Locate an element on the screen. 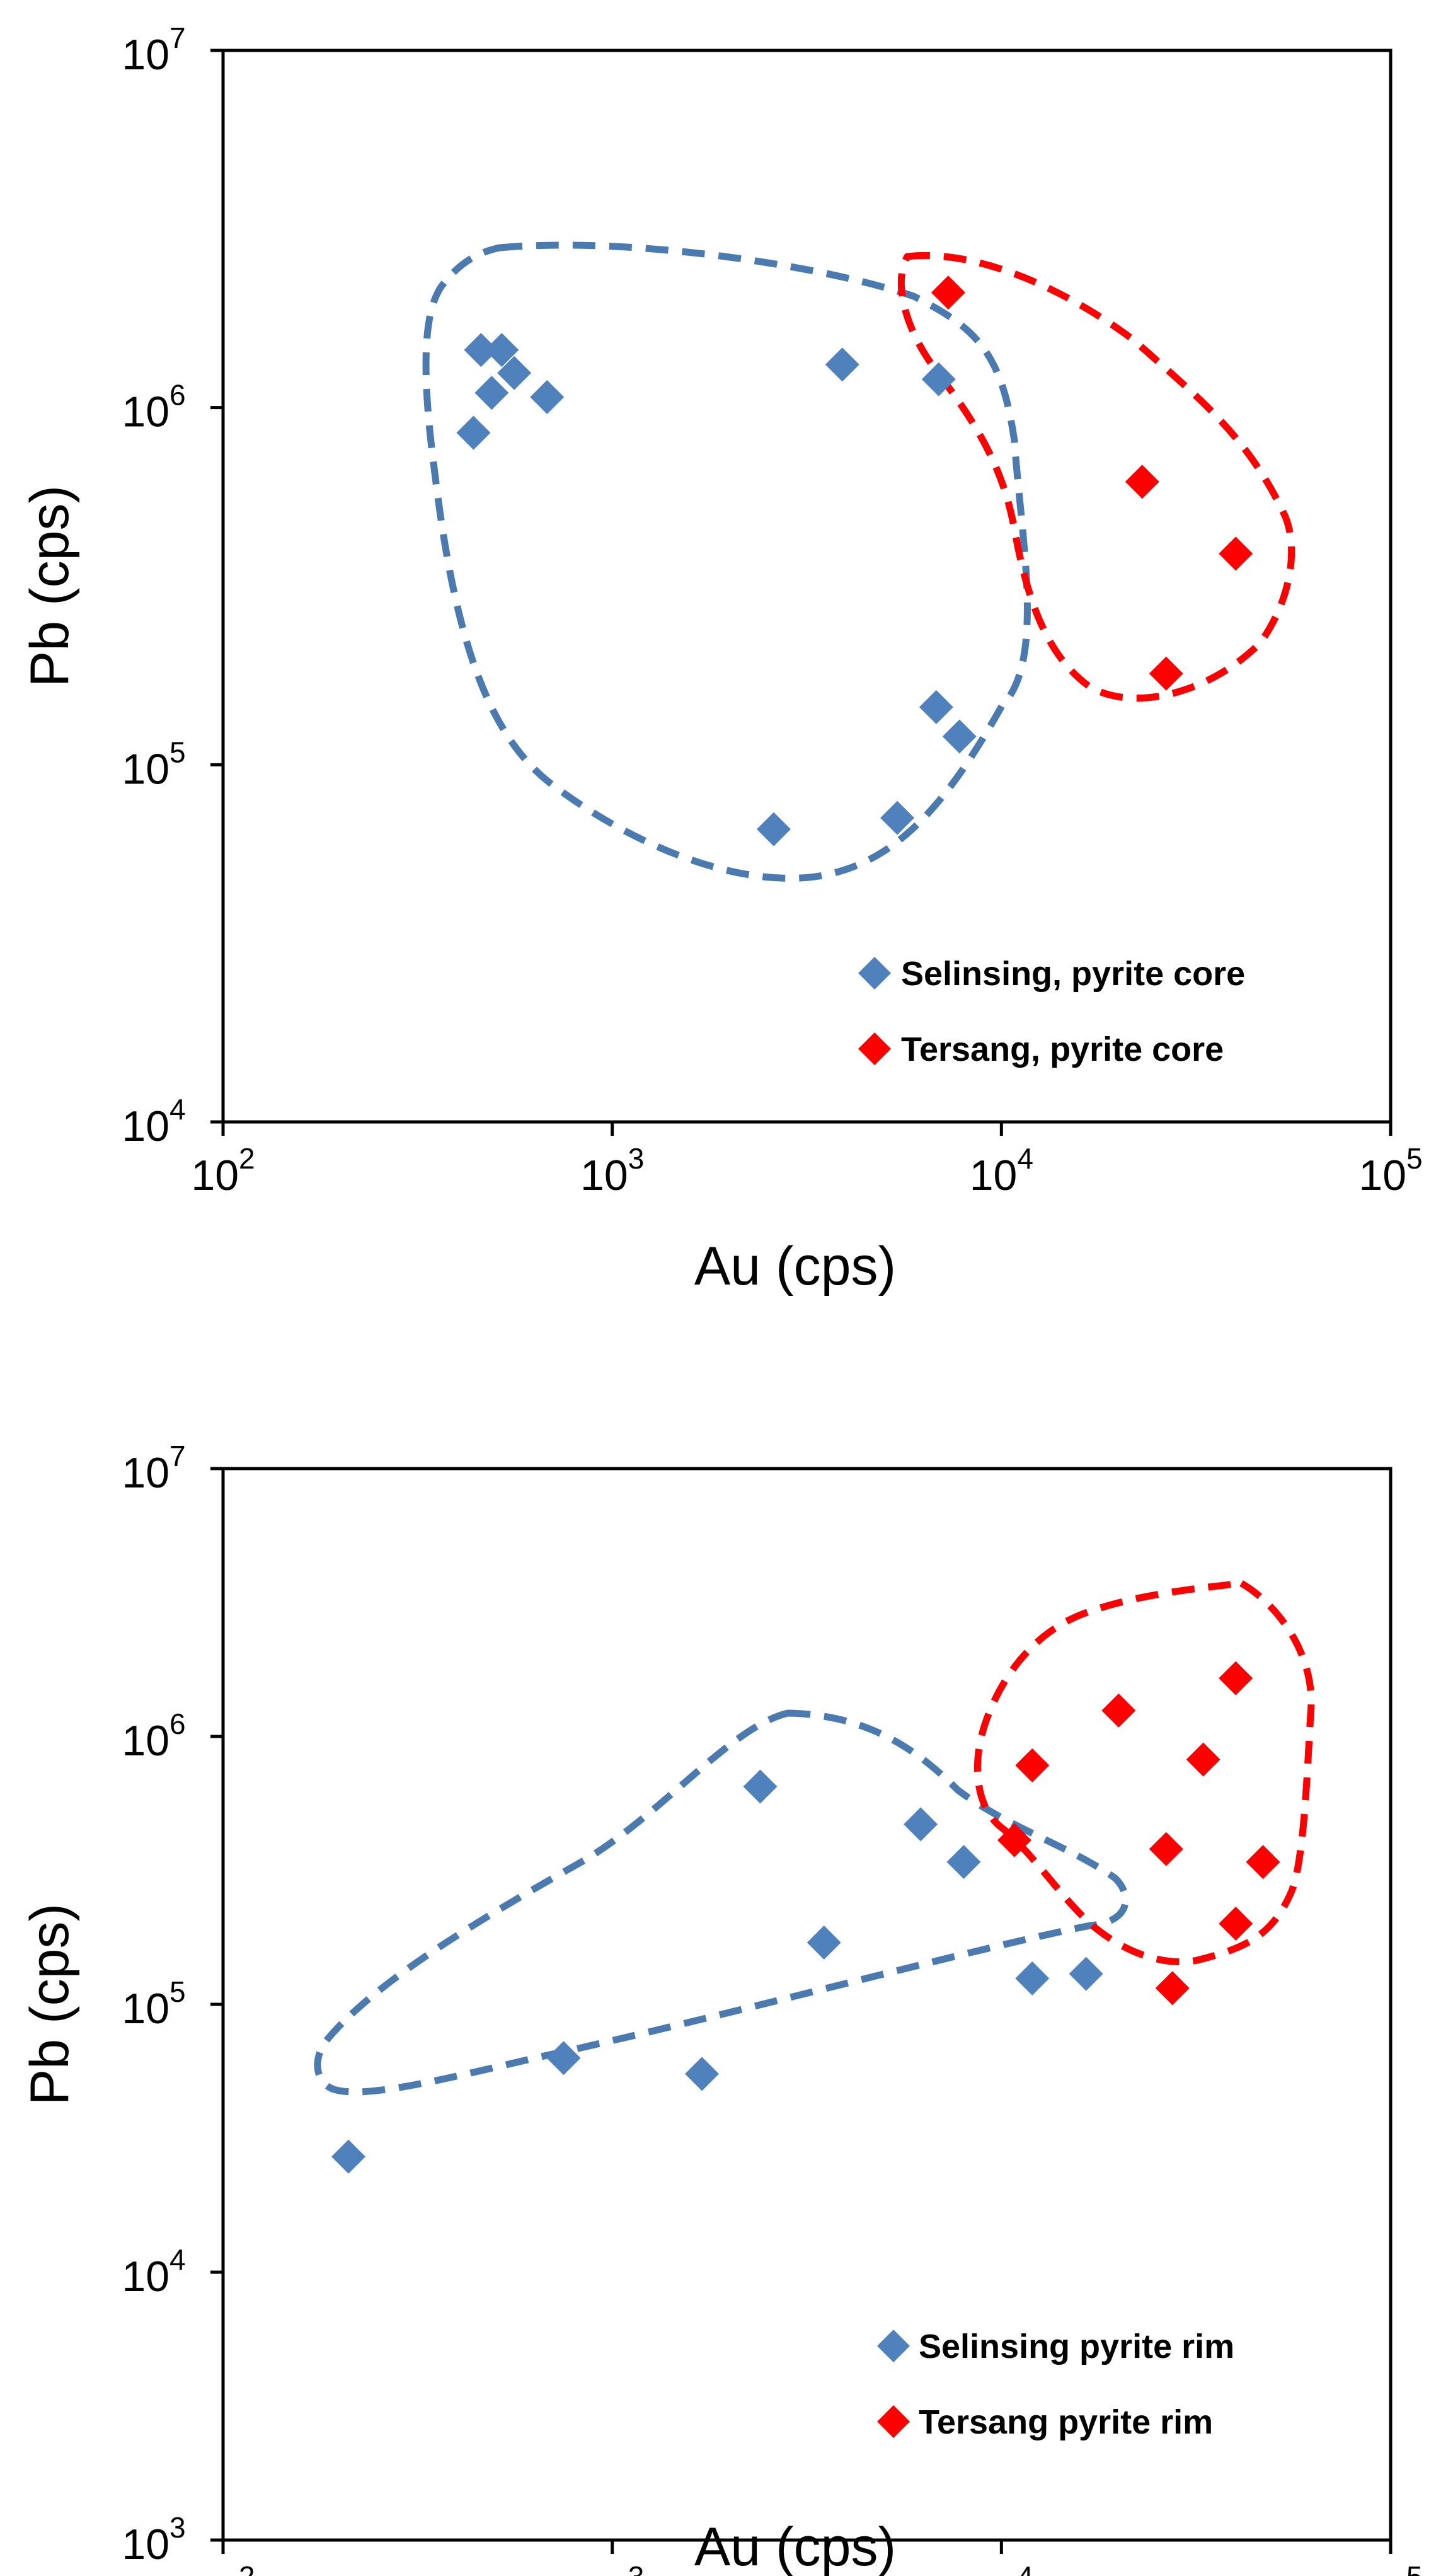 This screenshot has height=2576, width=1453. tersang-rim-envelope is located at coordinates (1144, 1772).